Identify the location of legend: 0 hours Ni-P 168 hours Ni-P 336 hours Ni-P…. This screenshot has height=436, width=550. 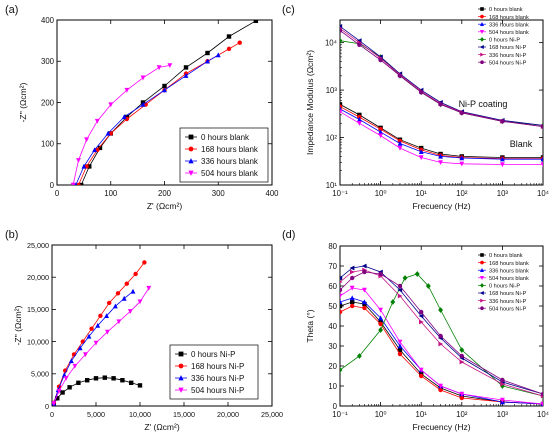
(214, 372).